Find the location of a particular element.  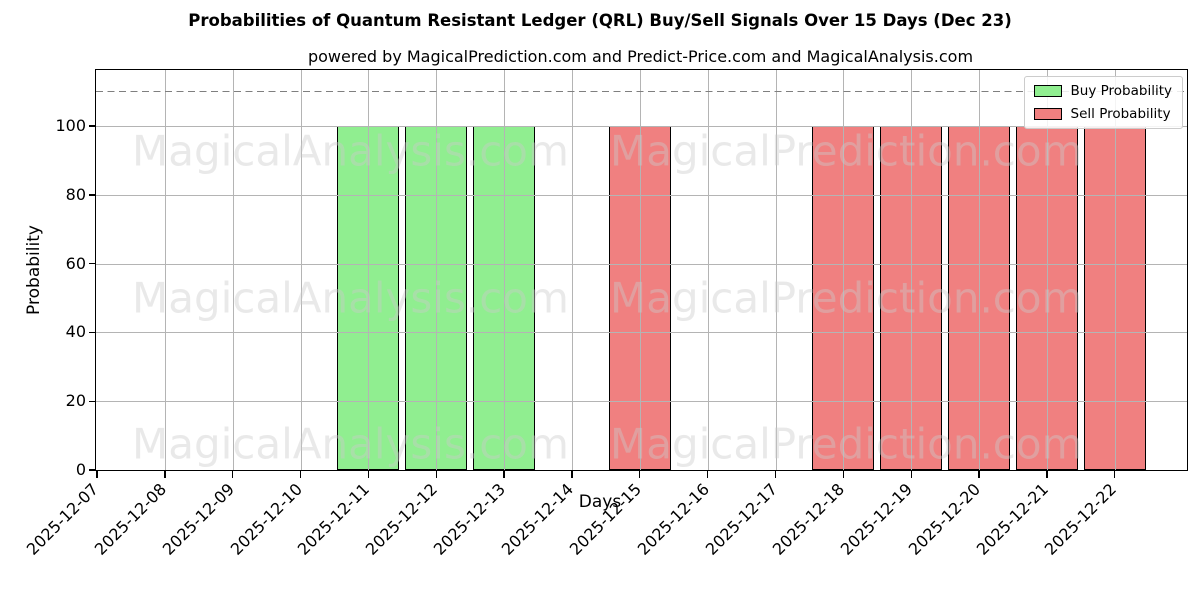

y-tick-label-100: 100 is located at coordinates (70, 126).